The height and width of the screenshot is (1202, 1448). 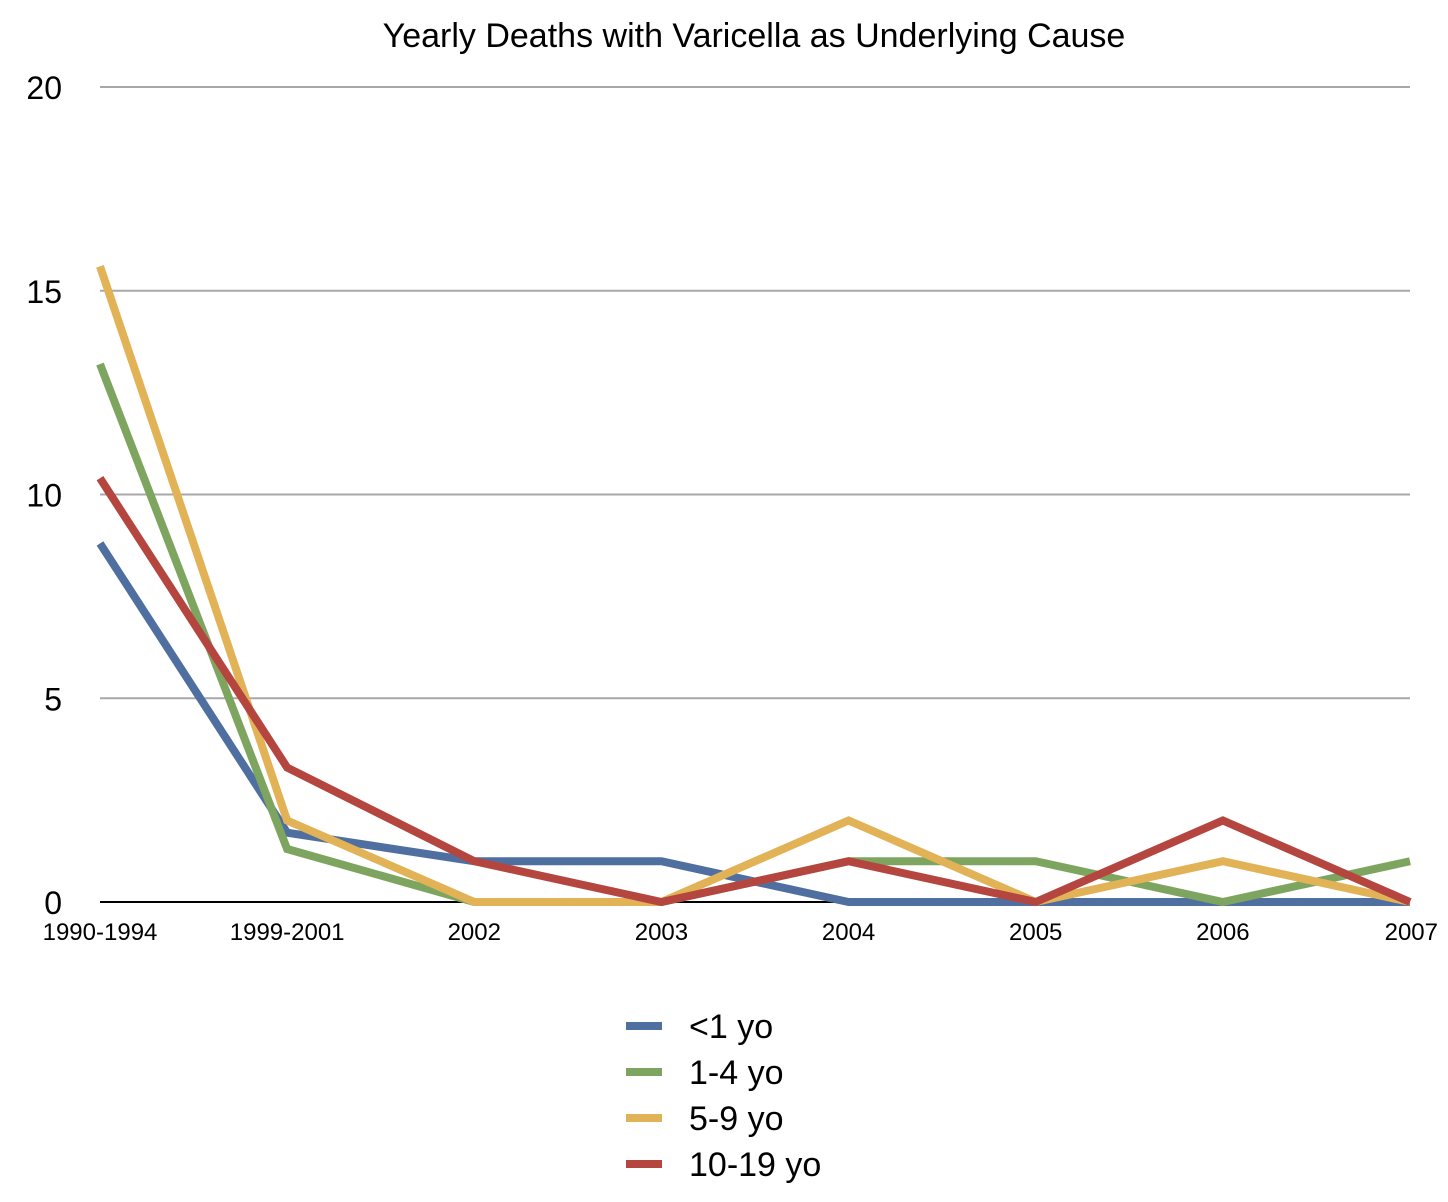 I want to click on x-tick-label: 2004, so click(x=848, y=932).